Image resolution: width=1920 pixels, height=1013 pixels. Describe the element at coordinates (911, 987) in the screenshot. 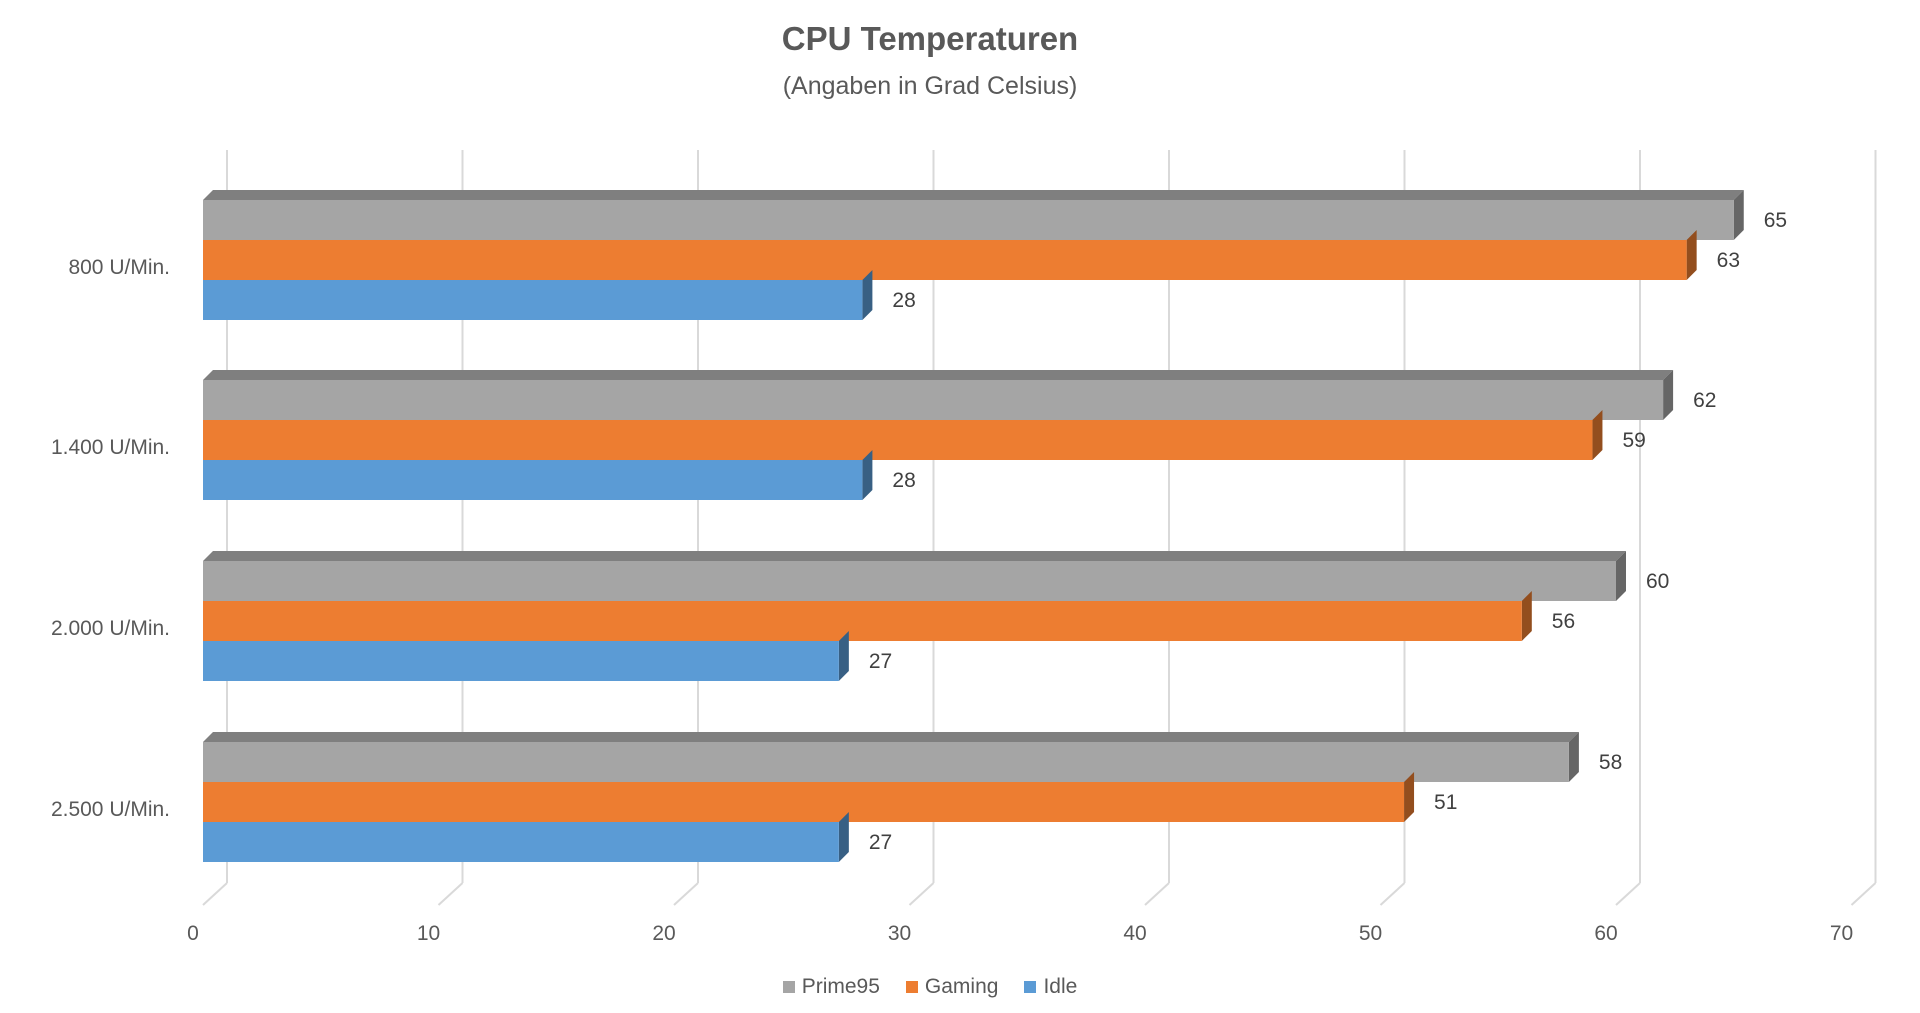

I see `legend-swatch-gaming` at that location.